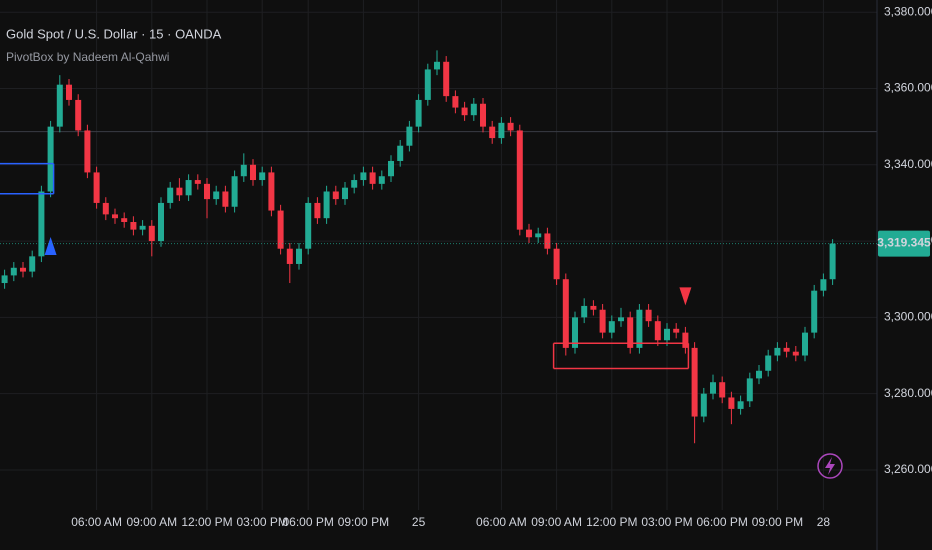 This screenshot has width=932, height=550. I want to click on y-tick-label: 3,300.000, so click(908, 317).